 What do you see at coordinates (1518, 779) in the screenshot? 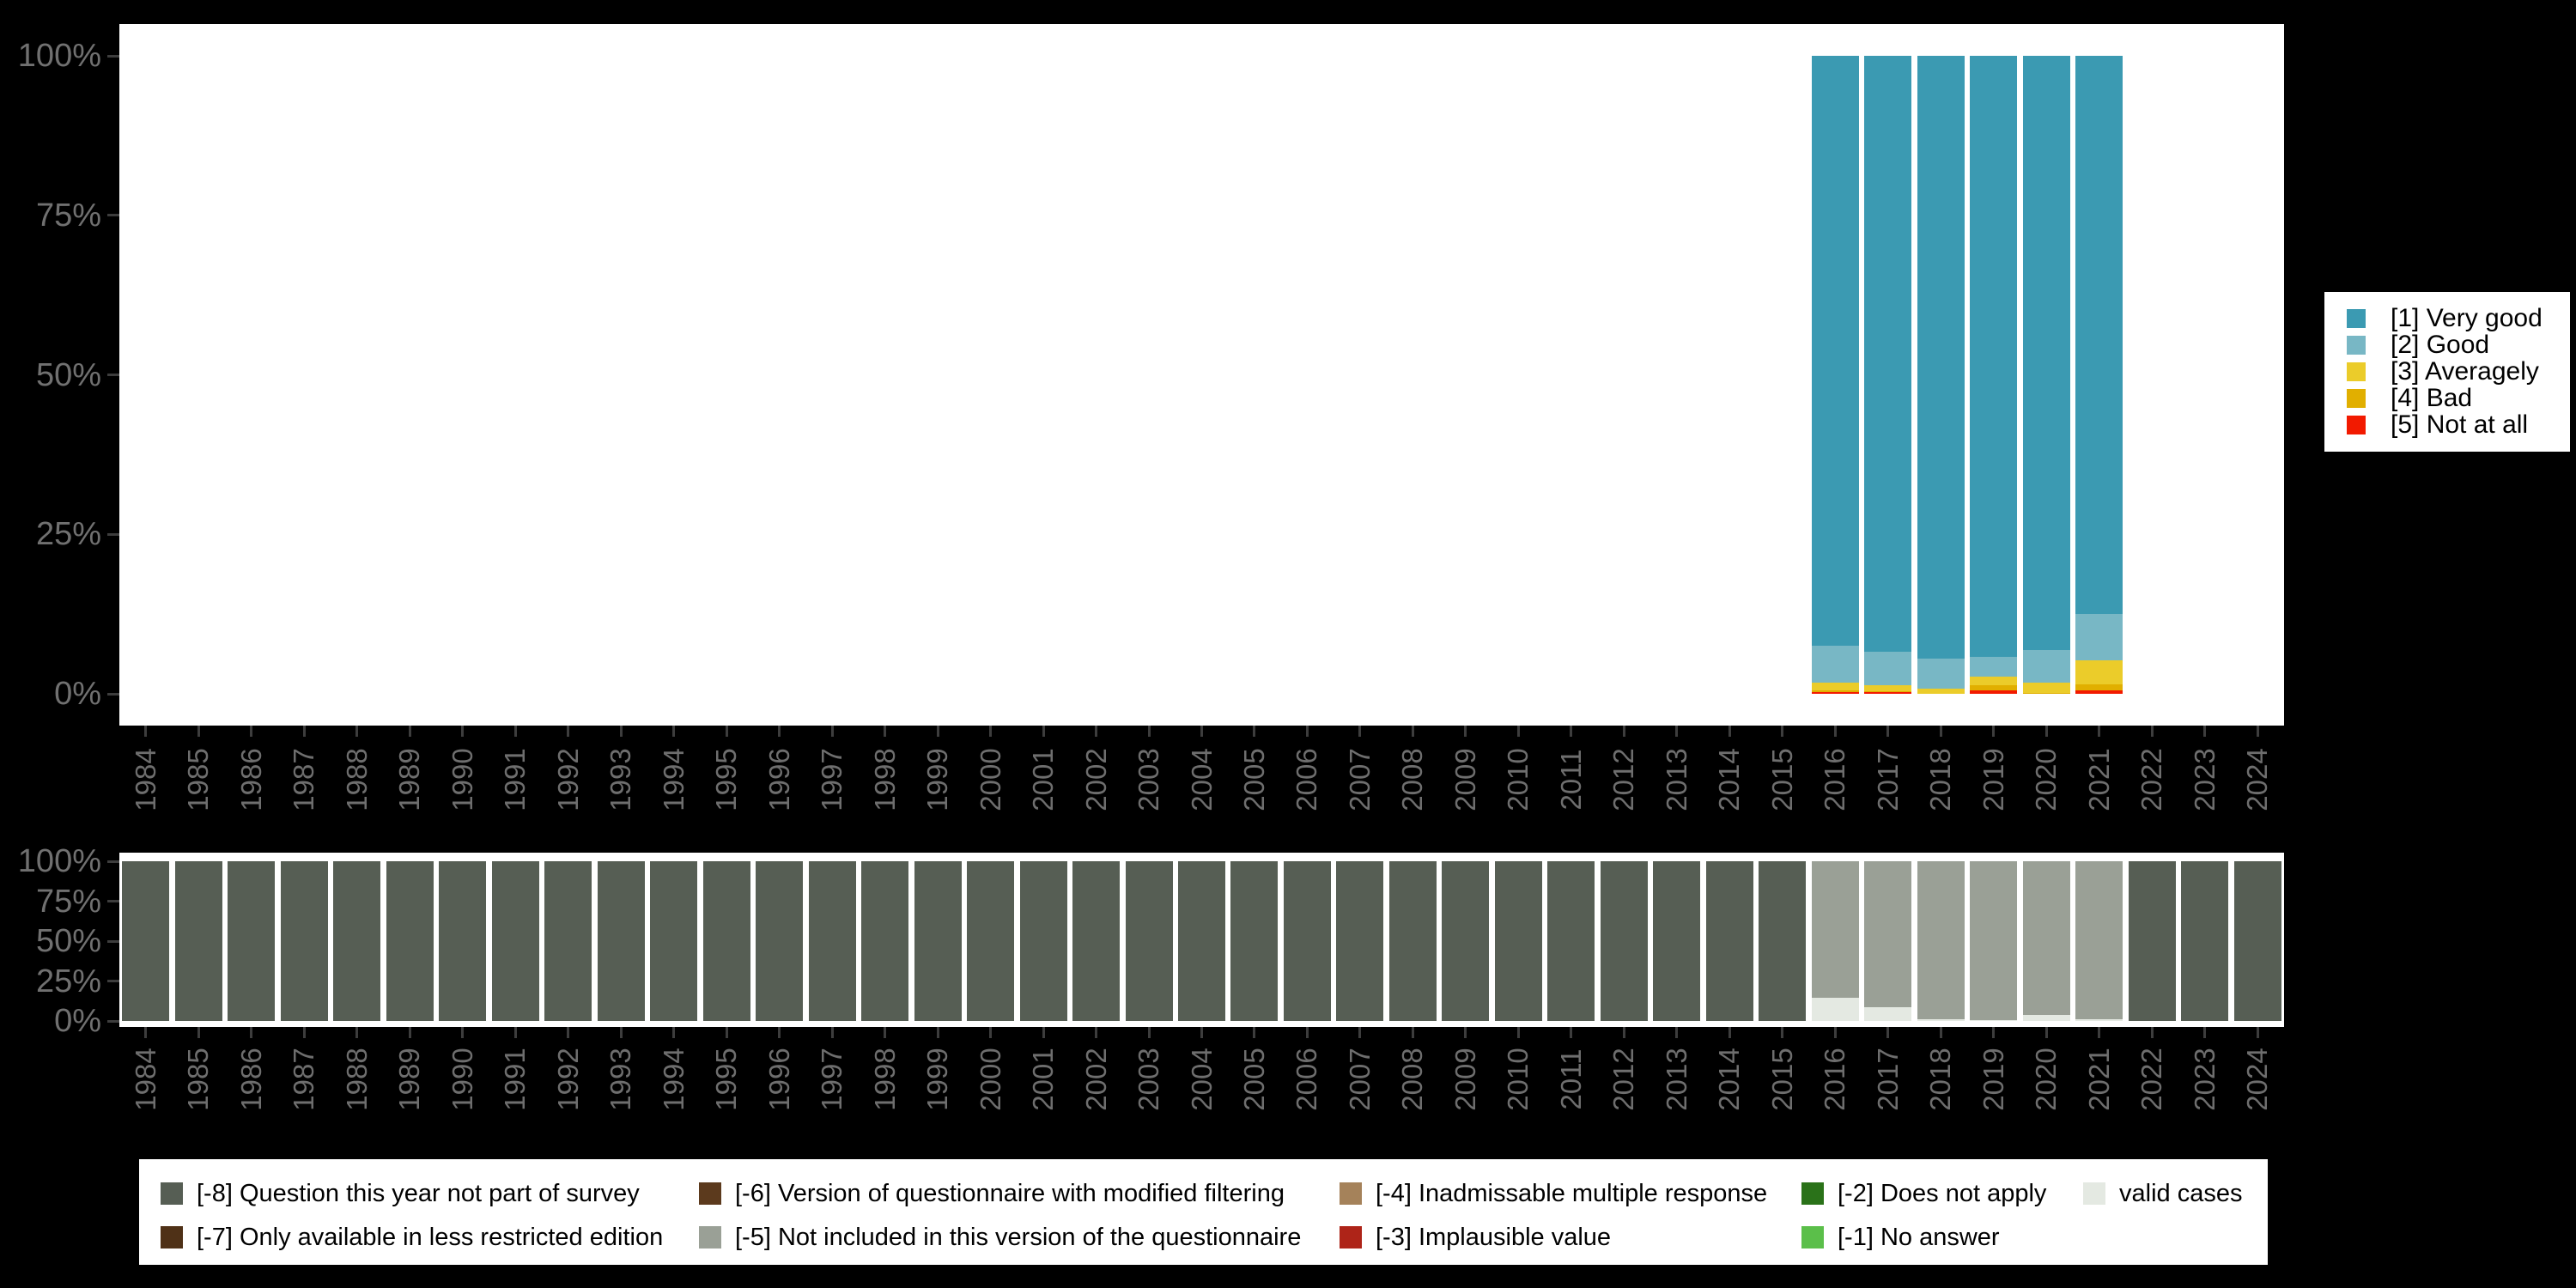
I see `x-axis-label: 2010` at bounding box center [1518, 779].